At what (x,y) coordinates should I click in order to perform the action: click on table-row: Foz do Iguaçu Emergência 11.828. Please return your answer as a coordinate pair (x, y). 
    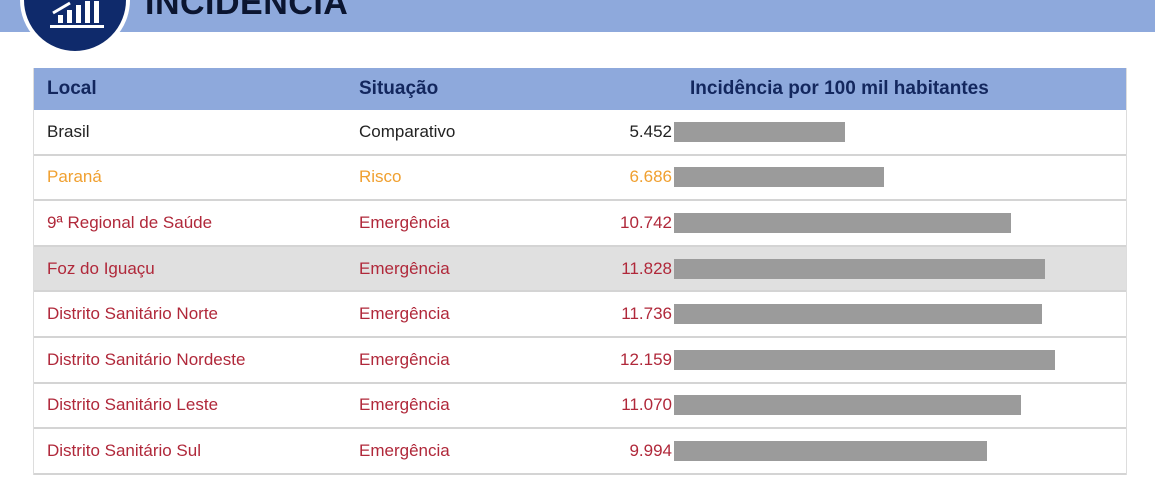
    Looking at the image, I should click on (580, 269).